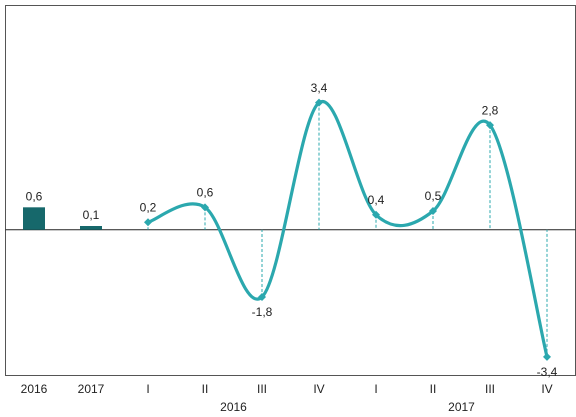  What do you see at coordinates (319, 88) in the screenshot?
I see `value-label: 3,4` at bounding box center [319, 88].